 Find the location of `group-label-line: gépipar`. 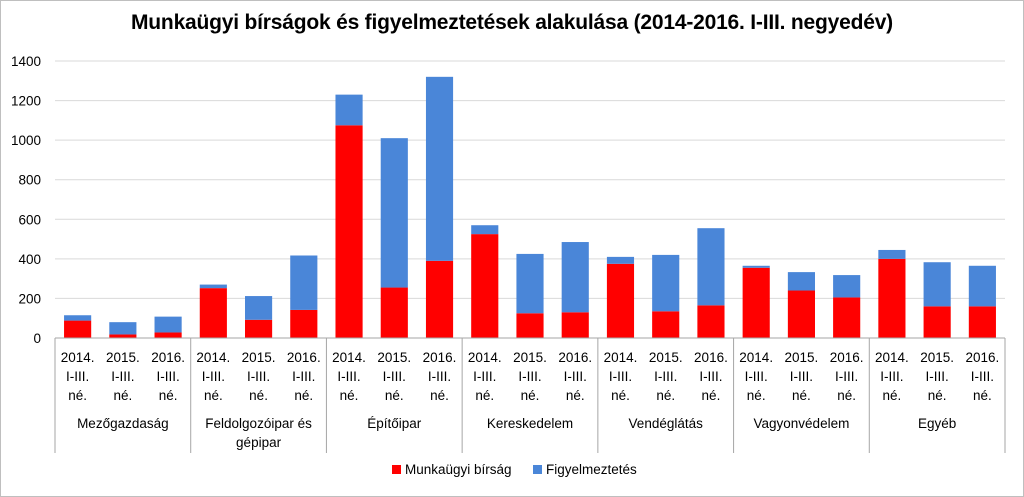

group-label-line: gépipar is located at coordinates (259, 442).